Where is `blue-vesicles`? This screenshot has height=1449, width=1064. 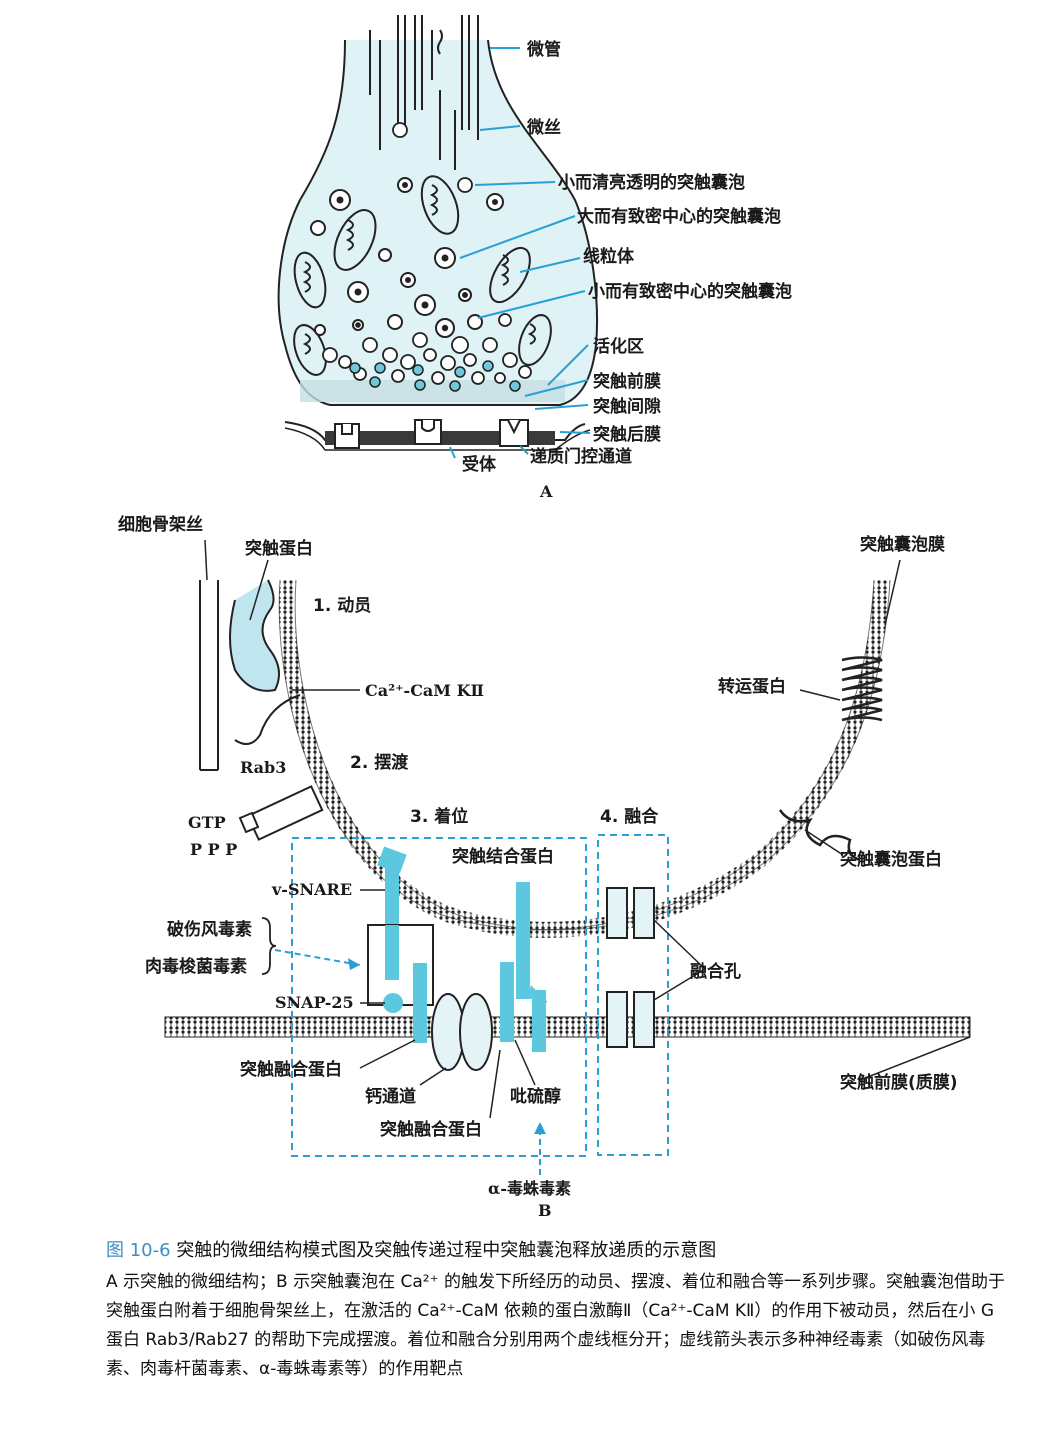 blue-vesicles is located at coordinates (435, 376).